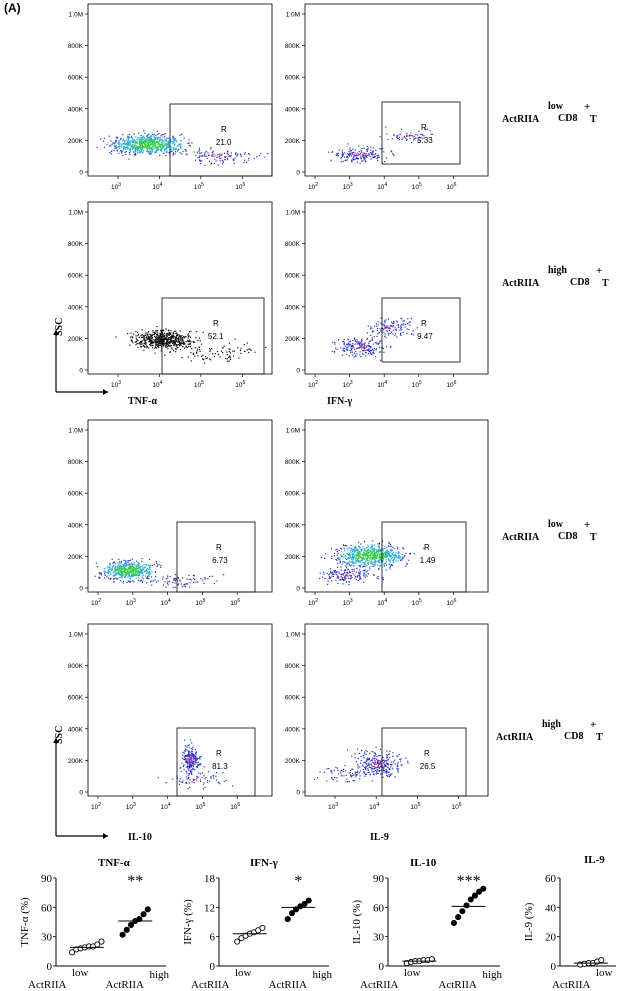  I want to click on x-tick-label: 10³, so click(116, 186).